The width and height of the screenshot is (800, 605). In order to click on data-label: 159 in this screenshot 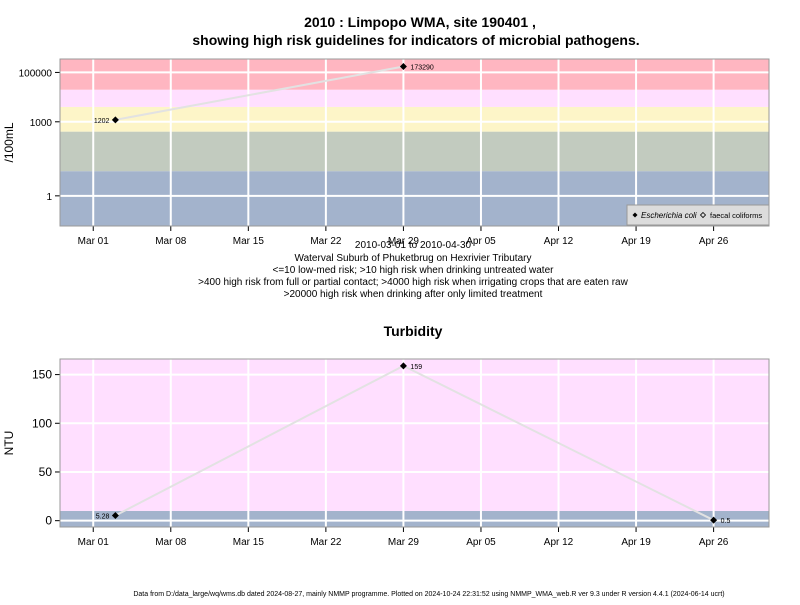, I will do `click(416, 367)`.